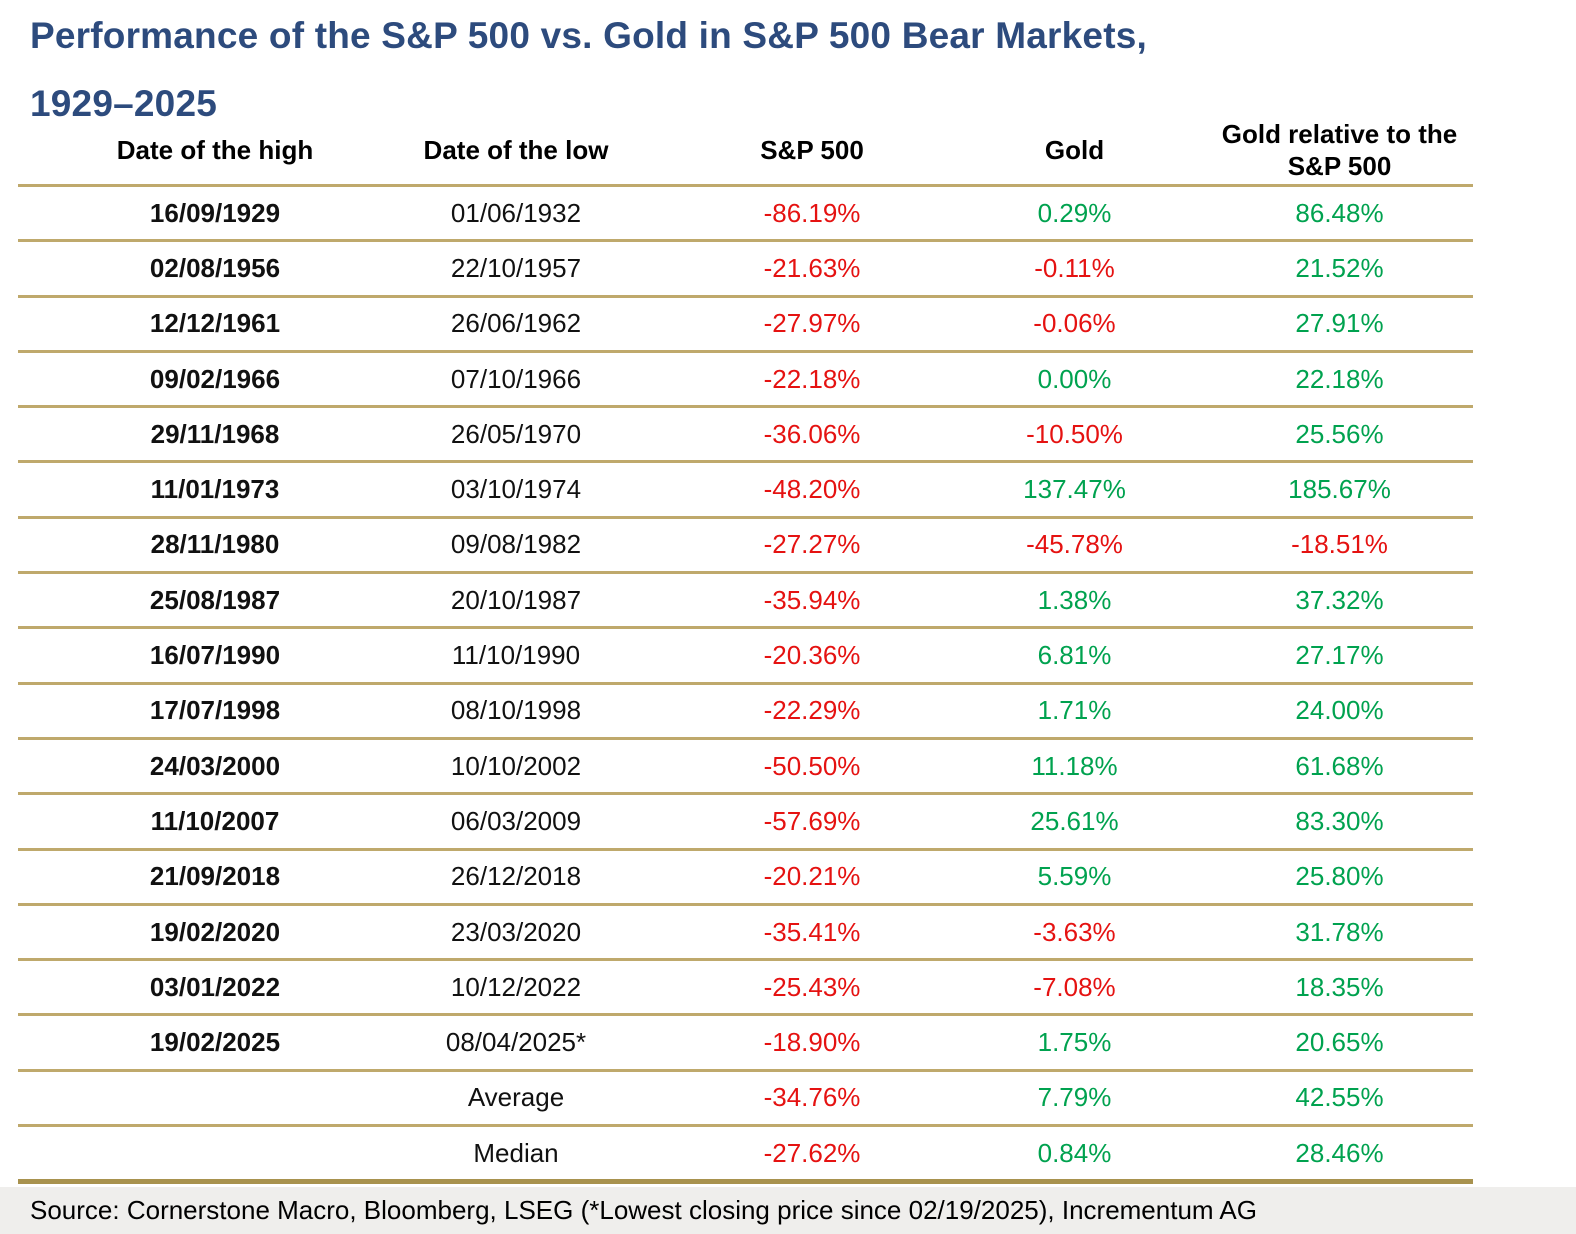 This screenshot has width=1576, height=1234. I want to click on cell-summary-label: Average, so click(516, 1099).